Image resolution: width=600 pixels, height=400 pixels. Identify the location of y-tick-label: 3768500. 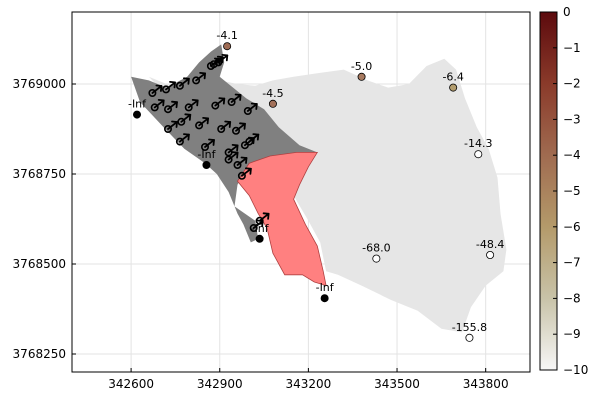
(39, 264).